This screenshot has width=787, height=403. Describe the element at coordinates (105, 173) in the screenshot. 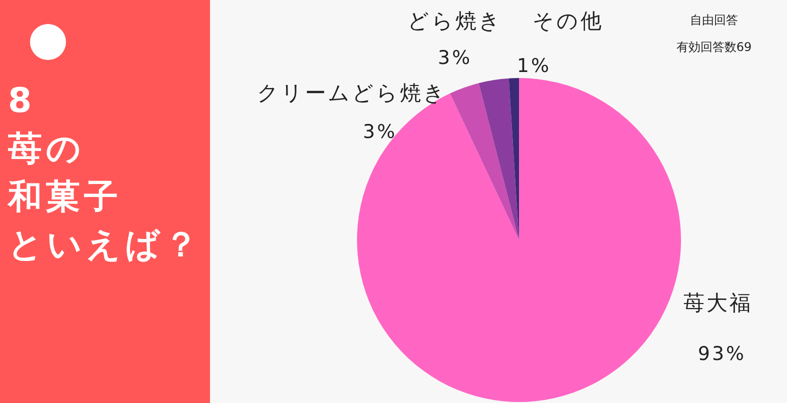

I see `title: 8苺の和菓子といえば？` at that location.